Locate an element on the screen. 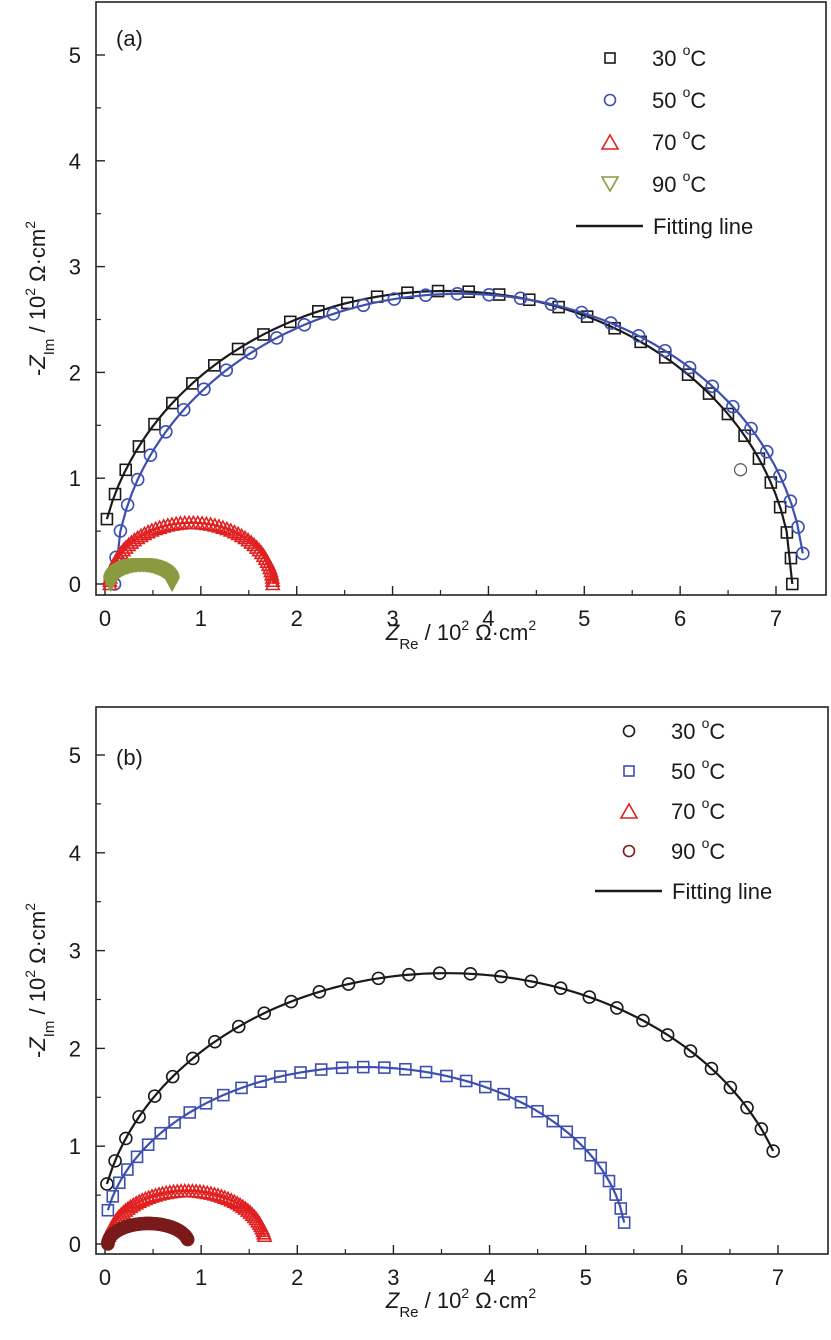  legend: 30 oC 50 oC 70 oC 90 oC Fitting line is located at coordinates (664, 140).